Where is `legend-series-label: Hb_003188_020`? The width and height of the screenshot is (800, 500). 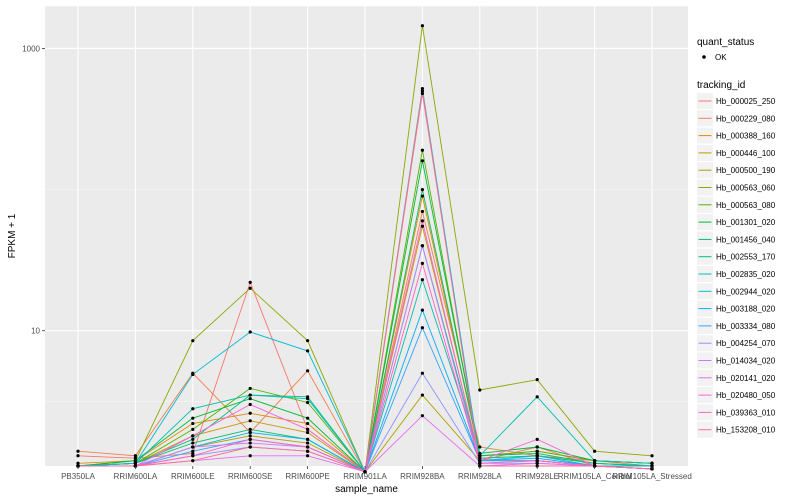 legend-series-label: Hb_003188_020 is located at coordinates (746, 309).